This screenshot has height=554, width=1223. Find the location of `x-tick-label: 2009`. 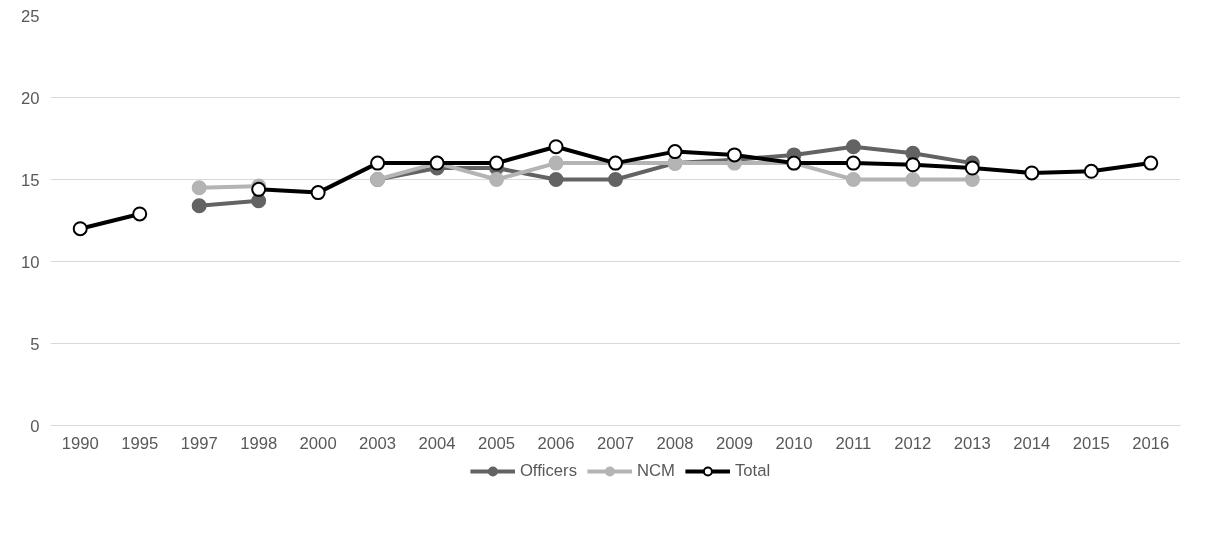

x-tick-label: 2009 is located at coordinates (734, 443).